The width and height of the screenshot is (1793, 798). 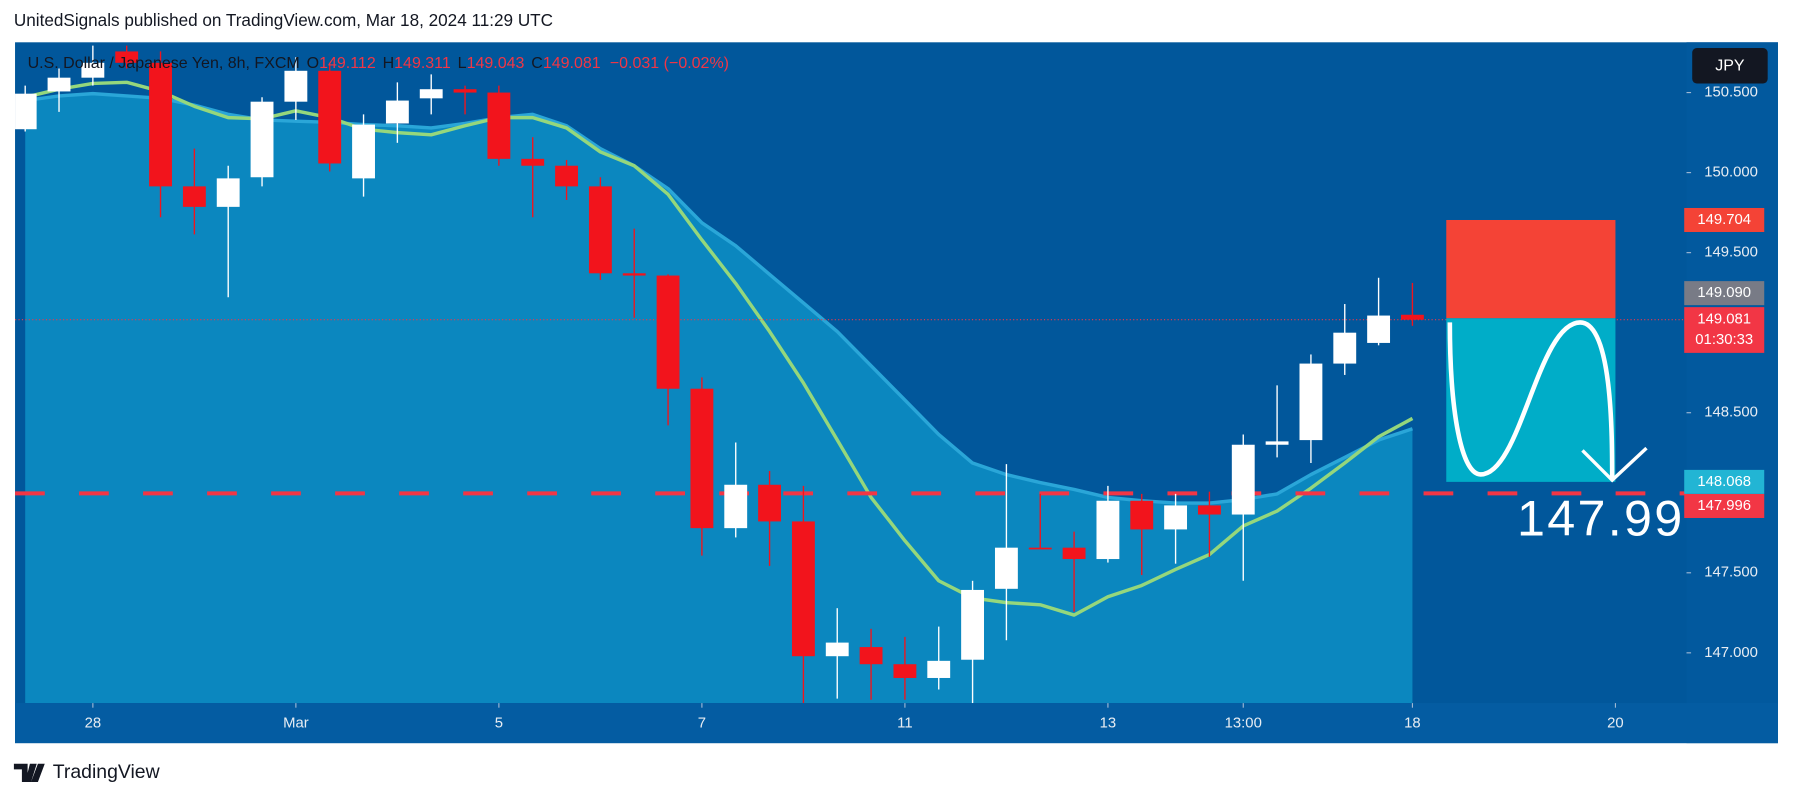 I want to click on x-tick-label: 13:00, so click(x=1243, y=724).